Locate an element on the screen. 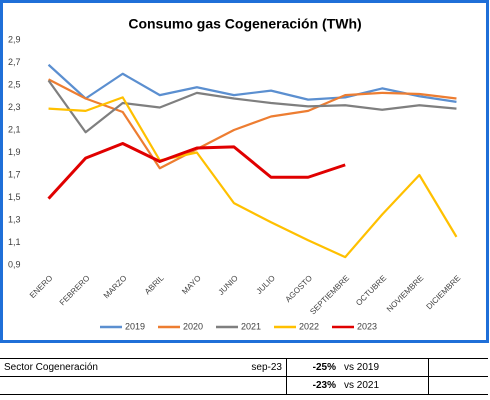 This screenshot has width=490, height=400. y-tick-label: 2,7 is located at coordinates (14, 62).